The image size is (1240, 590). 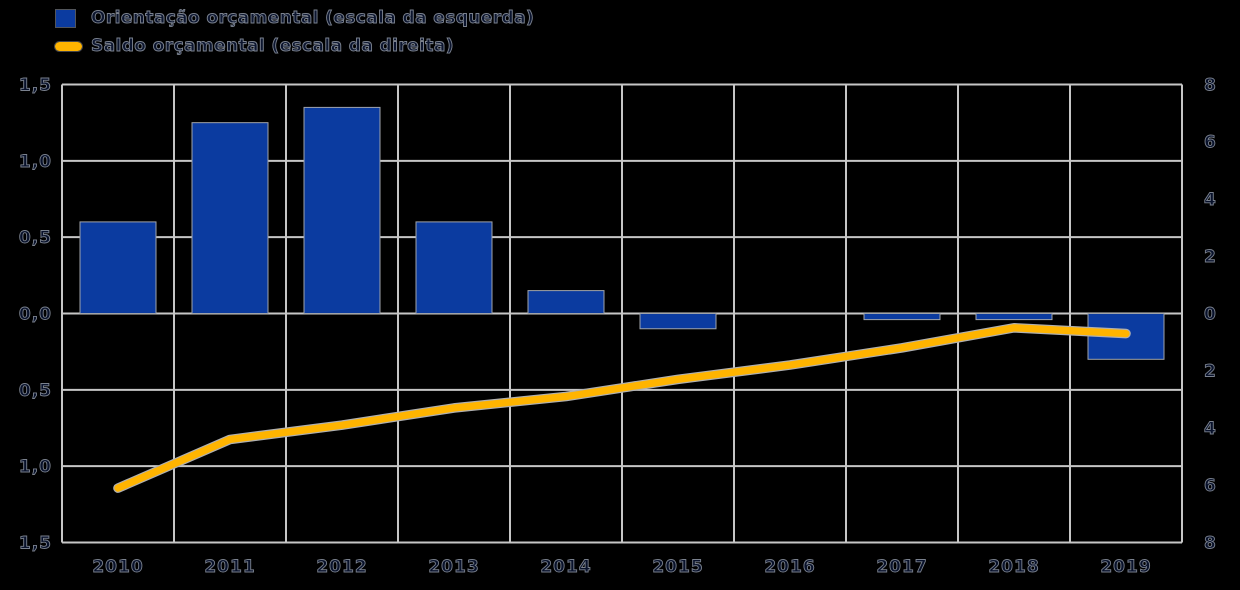 What do you see at coordinates (341, 567) in the screenshot?
I see `x-tick-label-2012: 2012` at bounding box center [341, 567].